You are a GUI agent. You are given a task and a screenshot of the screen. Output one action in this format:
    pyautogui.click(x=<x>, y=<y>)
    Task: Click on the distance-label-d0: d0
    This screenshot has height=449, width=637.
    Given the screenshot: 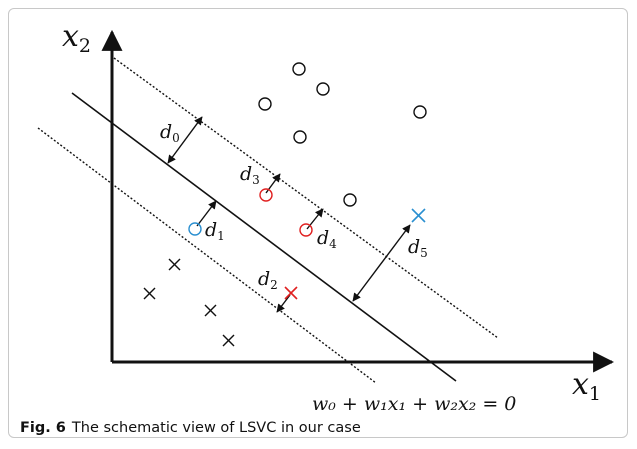 What is the action you would take?
    pyautogui.click(x=170, y=133)
    